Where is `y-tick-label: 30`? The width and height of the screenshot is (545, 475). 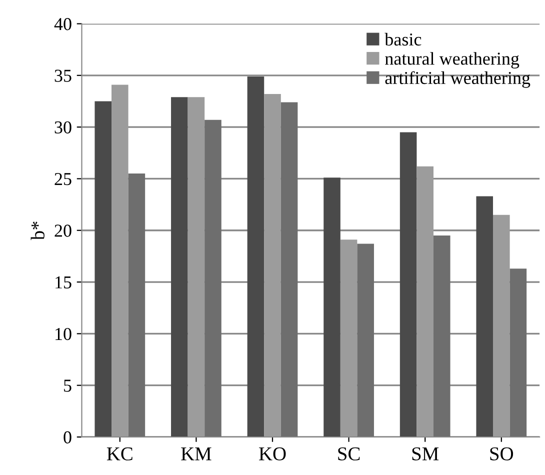
y-tick-label: 30 is located at coordinates (63, 127).